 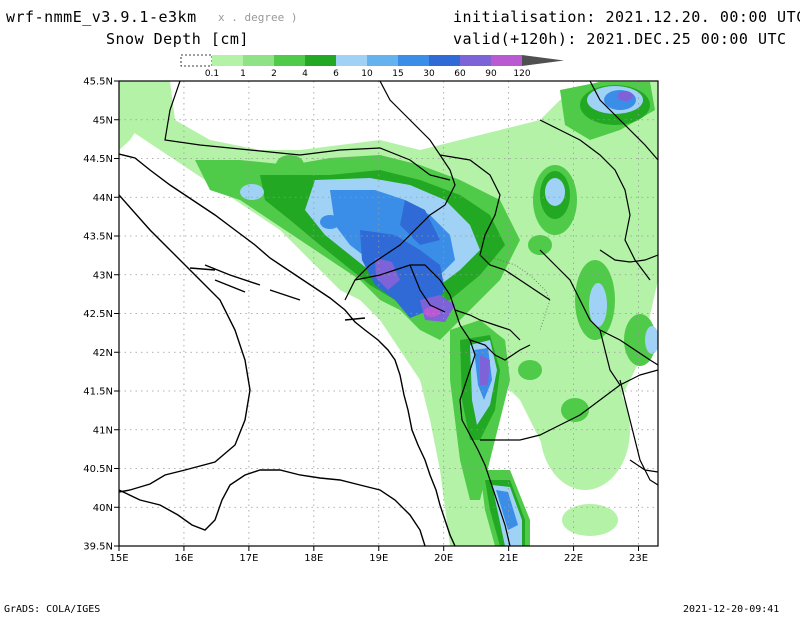 What do you see at coordinates (103, 508) in the screenshot?
I see `latitude-label: 40N` at bounding box center [103, 508].